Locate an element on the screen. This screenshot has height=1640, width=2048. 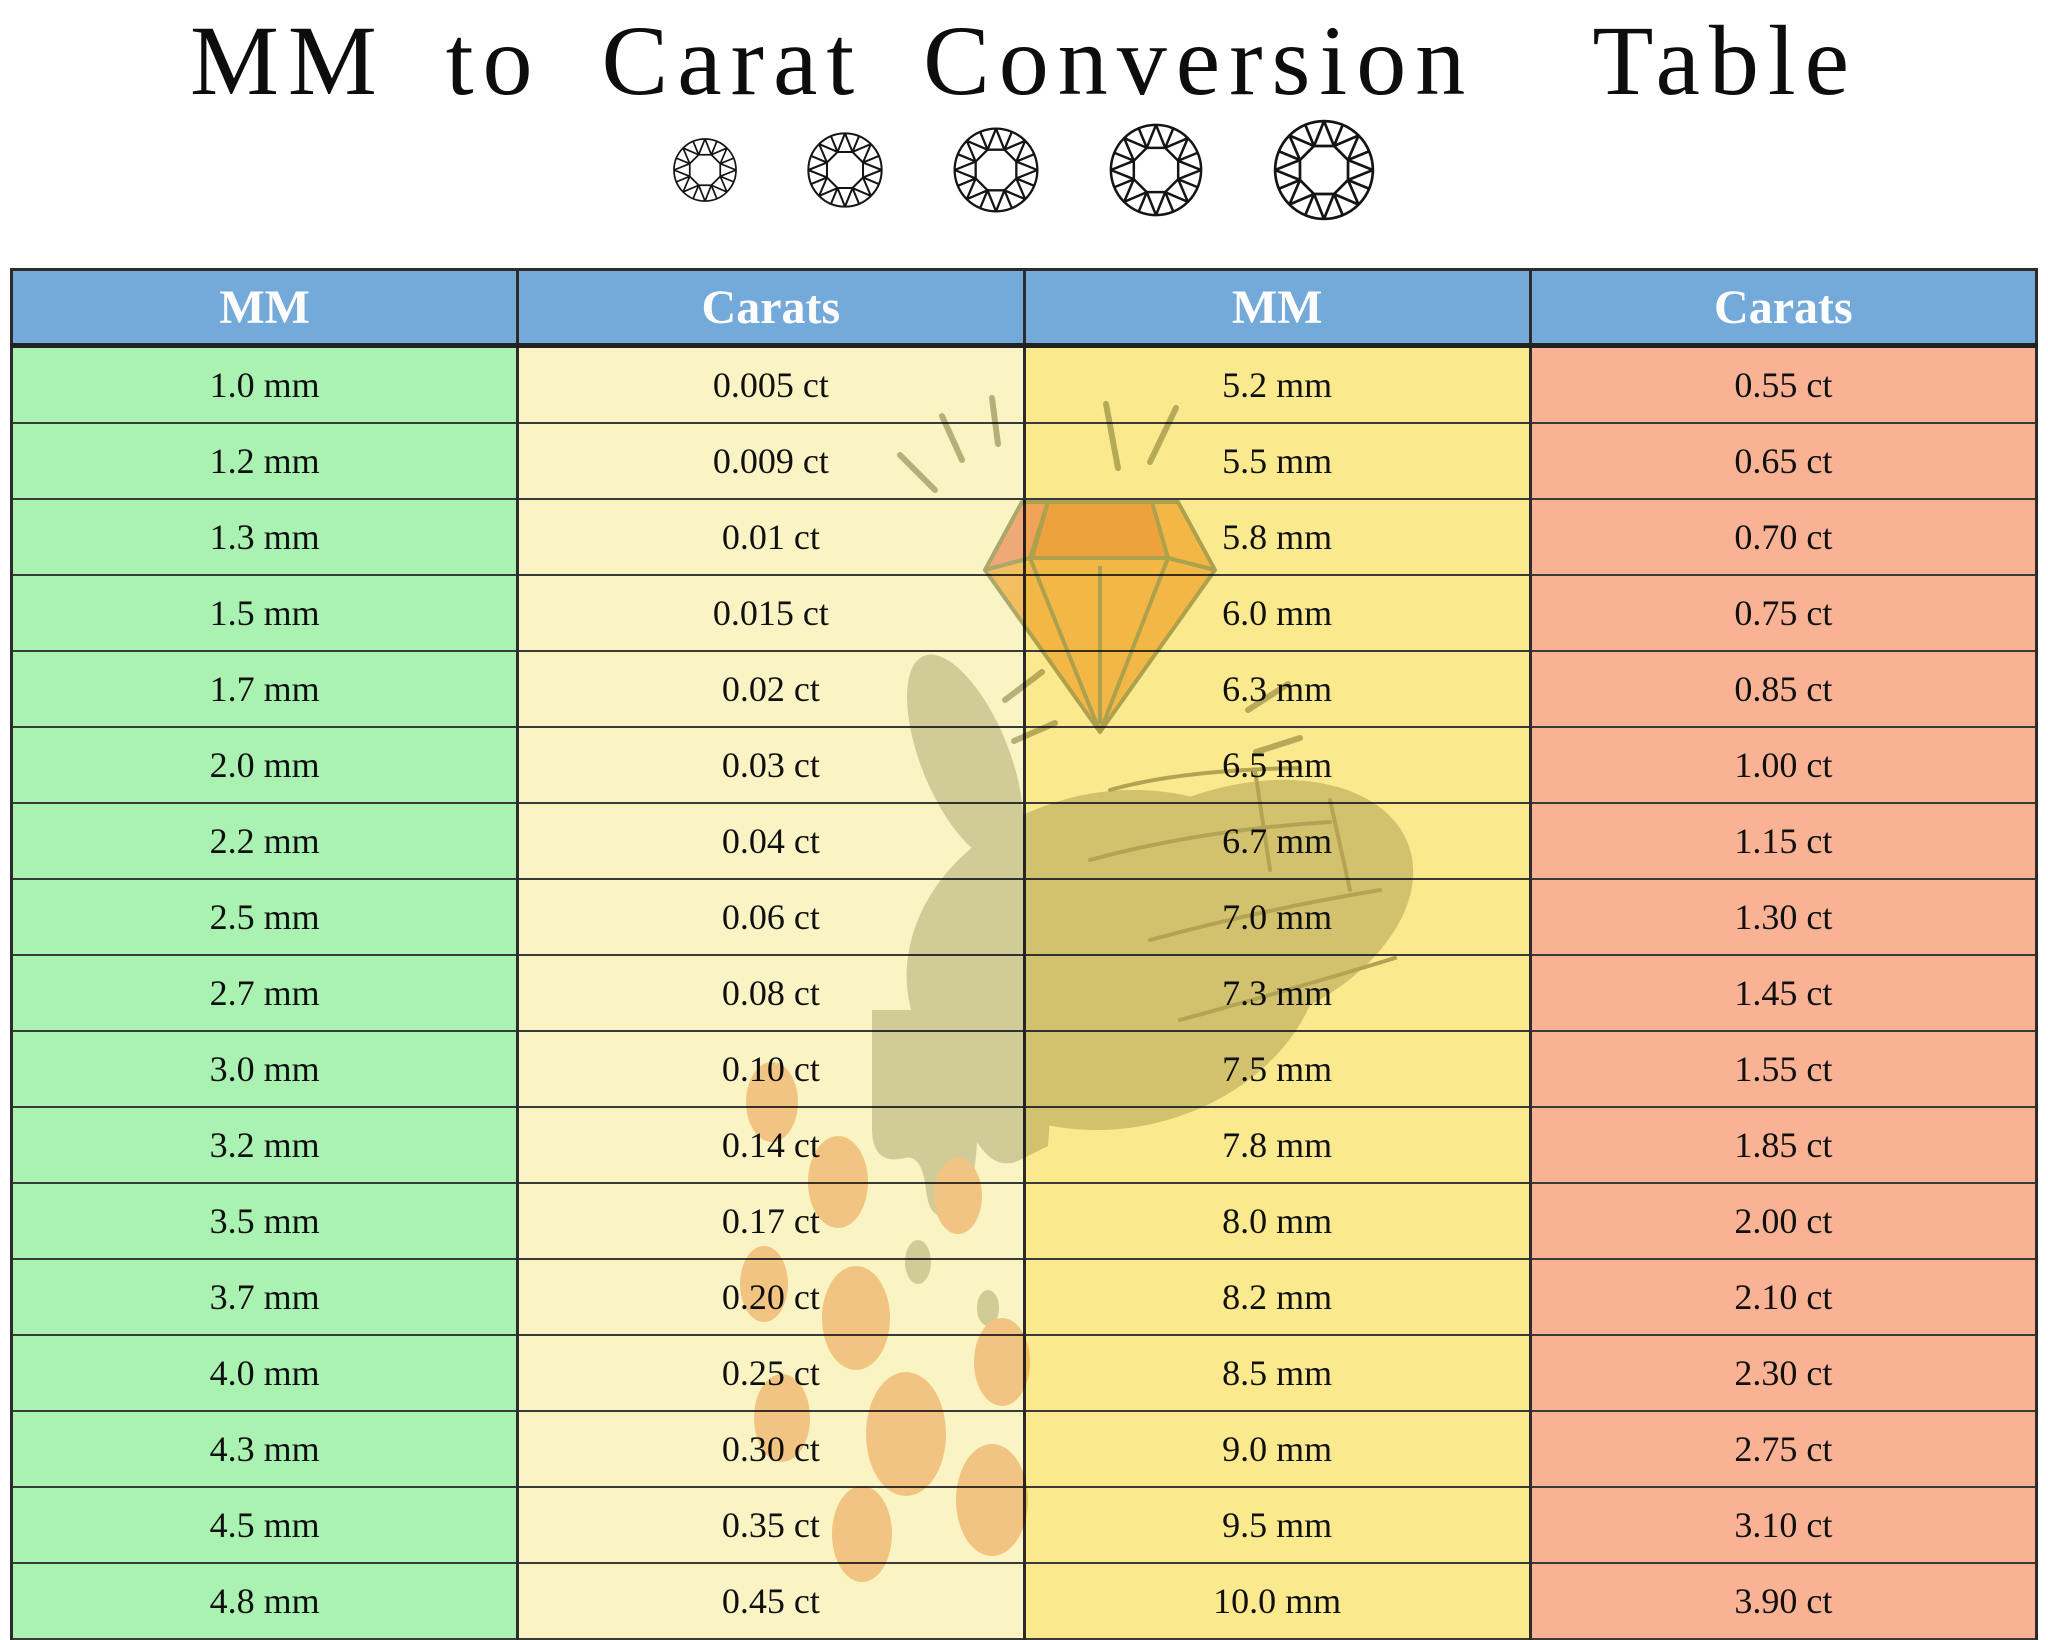
table-row: 3.7 mm 0.20 ct 8.2 mm 2.10 ct is located at coordinates (1024, 1297).